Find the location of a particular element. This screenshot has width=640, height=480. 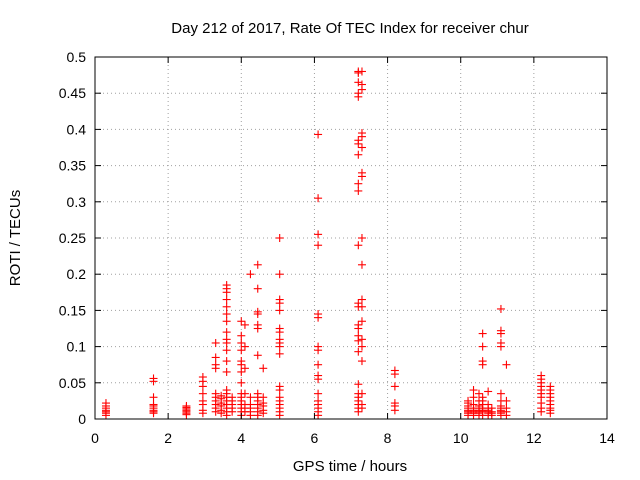

y-tick-label: 0.5 is located at coordinates (77, 57).